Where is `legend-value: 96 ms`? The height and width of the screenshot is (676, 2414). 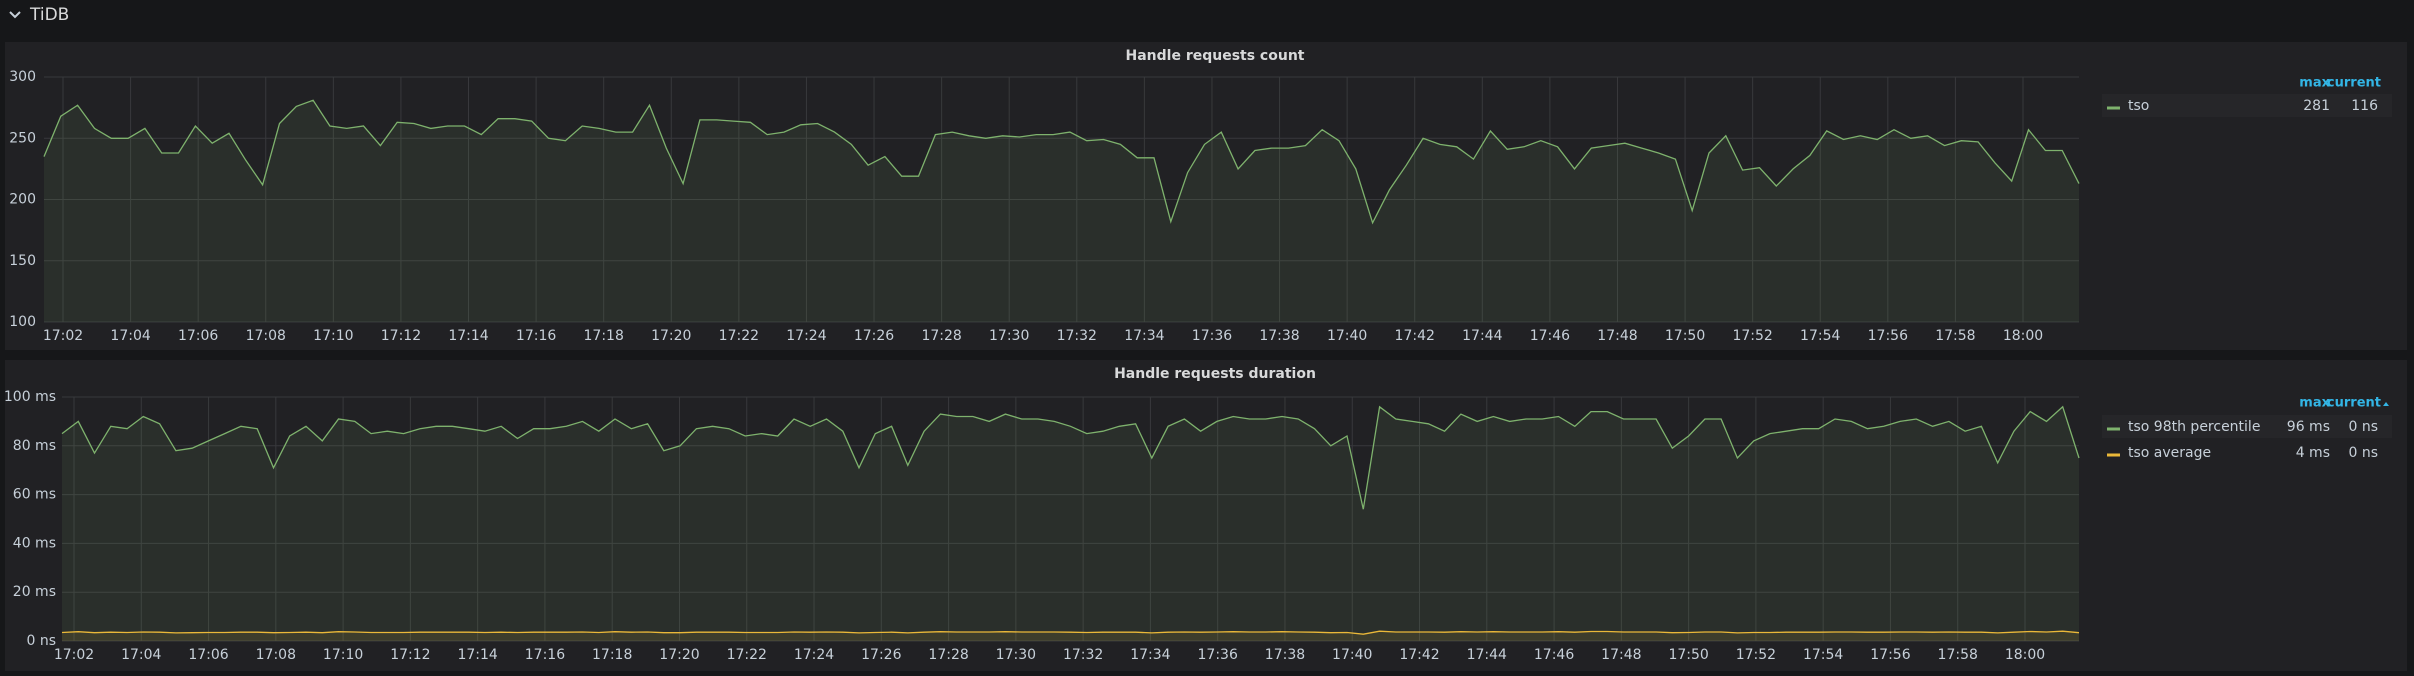
legend-value: 96 ms is located at coordinates (2308, 427).